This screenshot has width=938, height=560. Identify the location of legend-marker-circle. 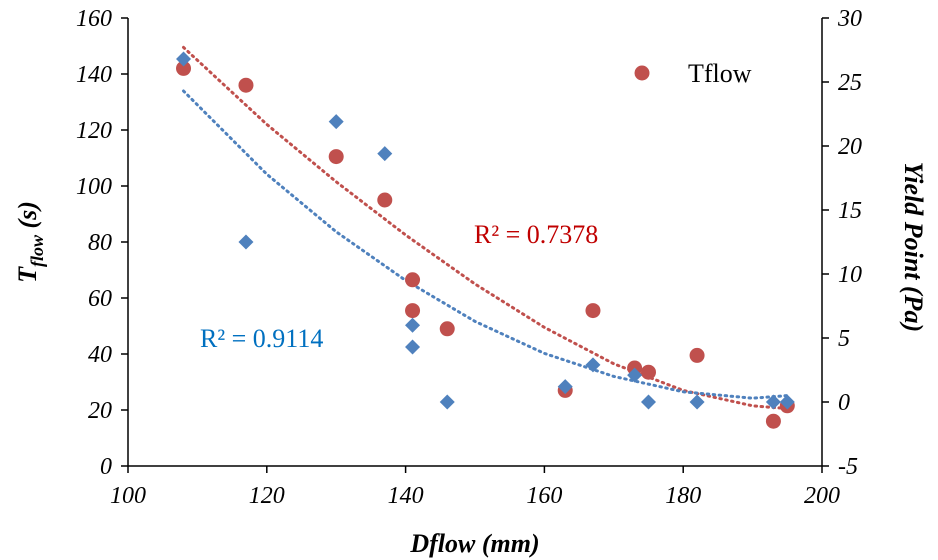
(642, 73).